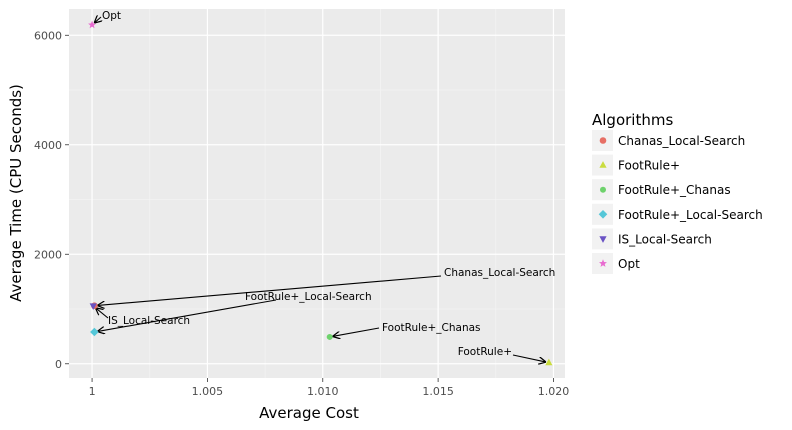 This screenshot has width=792, height=430. Describe the element at coordinates (499, 273) in the screenshot. I see `annotation-label: Chanas_Local-Search` at that location.